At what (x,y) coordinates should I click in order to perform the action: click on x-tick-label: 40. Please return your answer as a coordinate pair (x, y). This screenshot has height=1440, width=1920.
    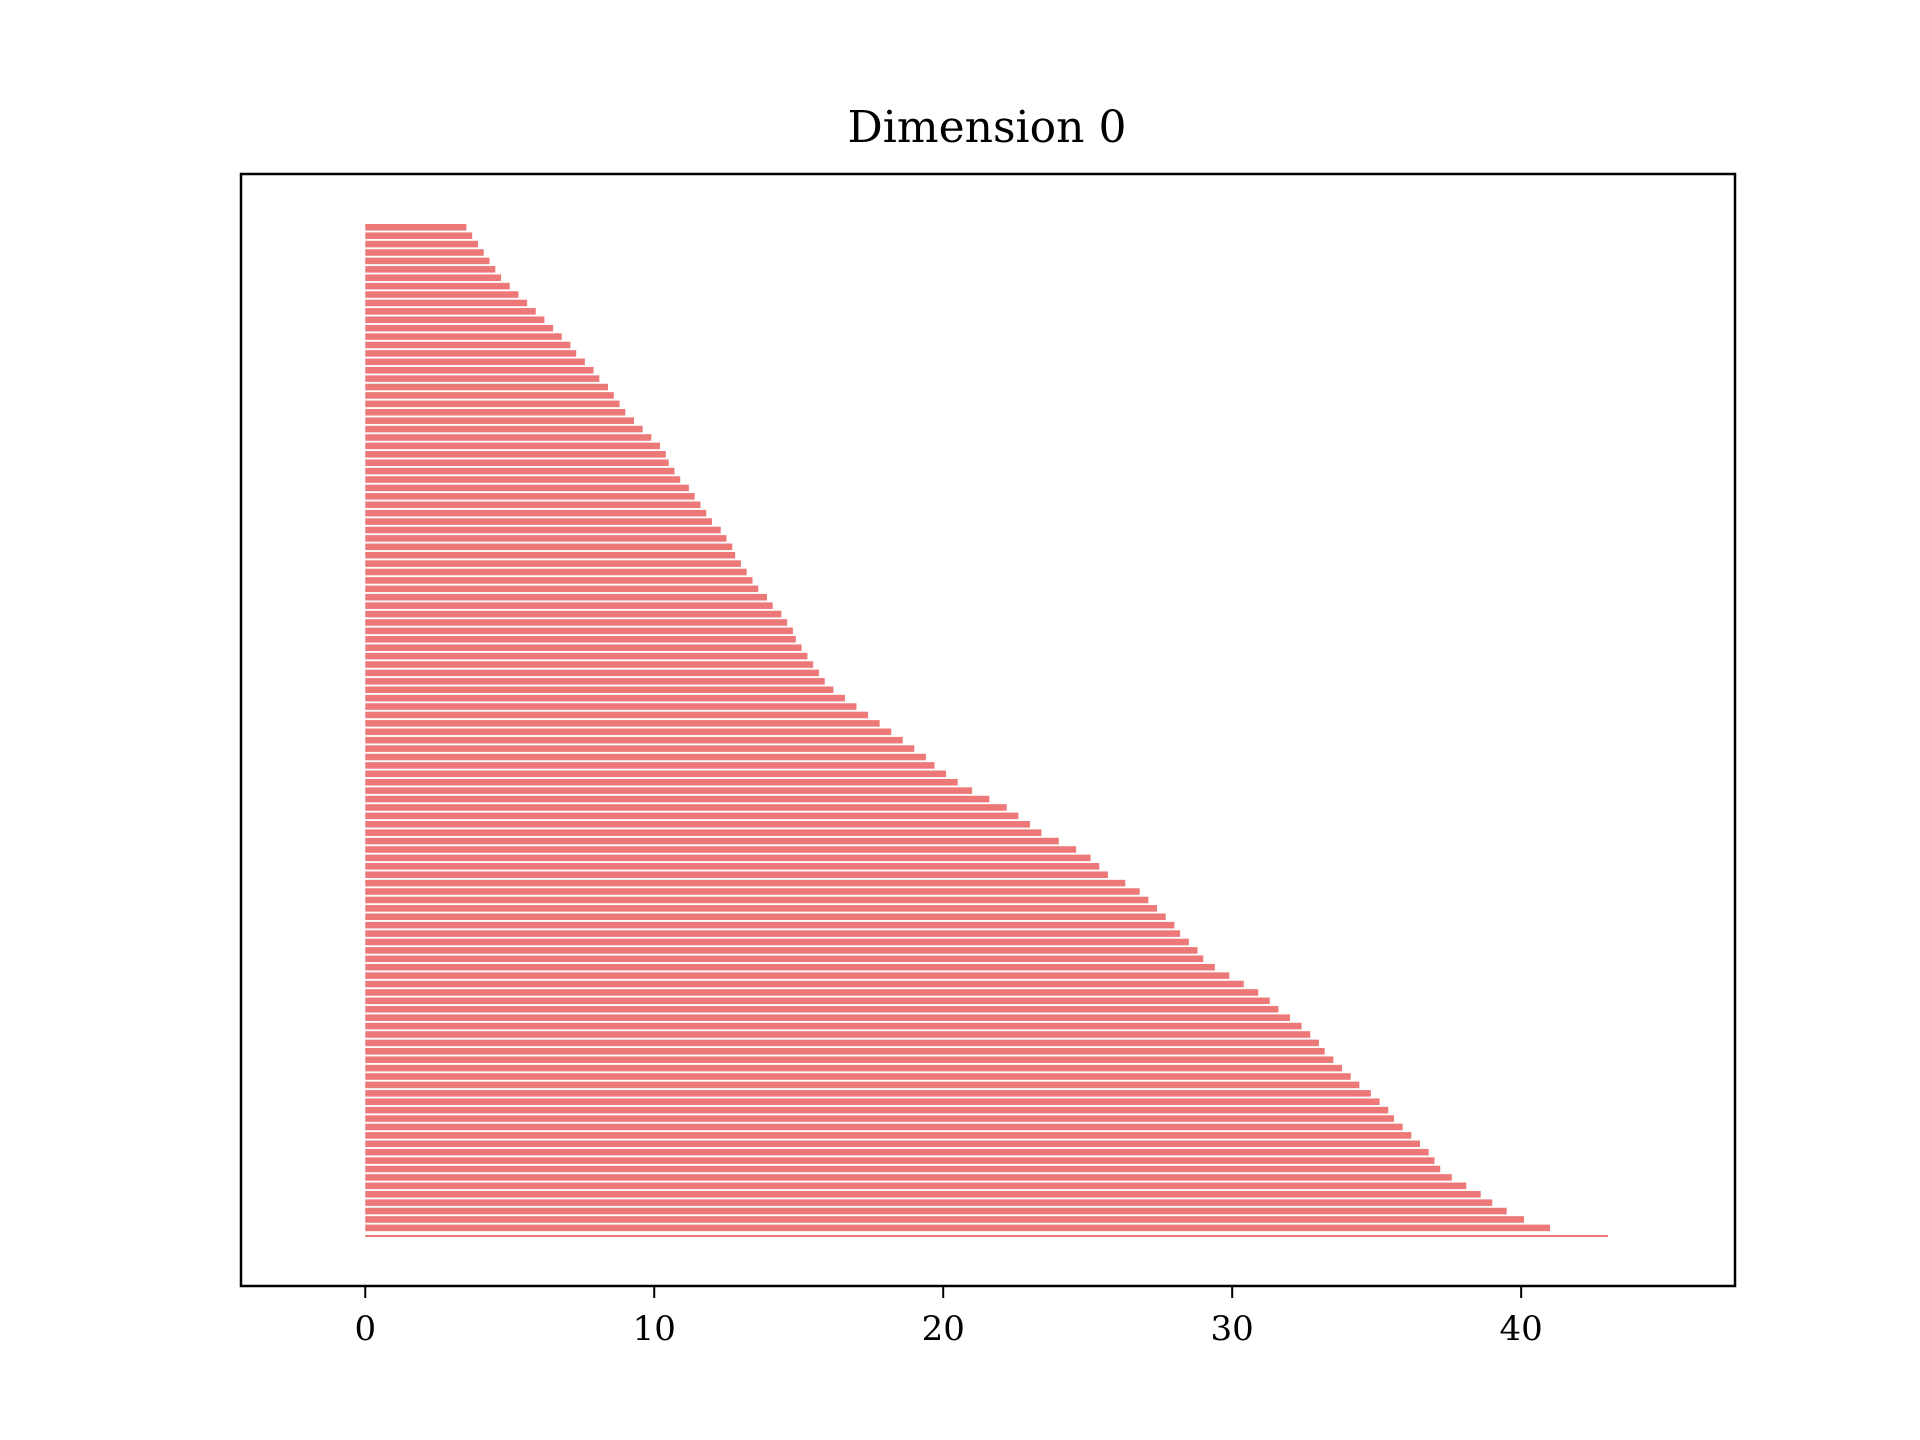
    Looking at the image, I should click on (1521, 1329).